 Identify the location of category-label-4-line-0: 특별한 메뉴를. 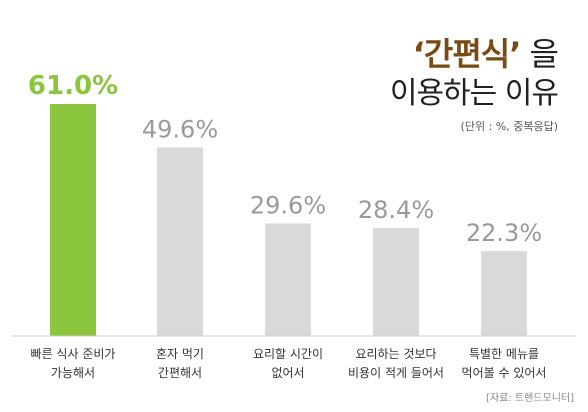
(504, 354).